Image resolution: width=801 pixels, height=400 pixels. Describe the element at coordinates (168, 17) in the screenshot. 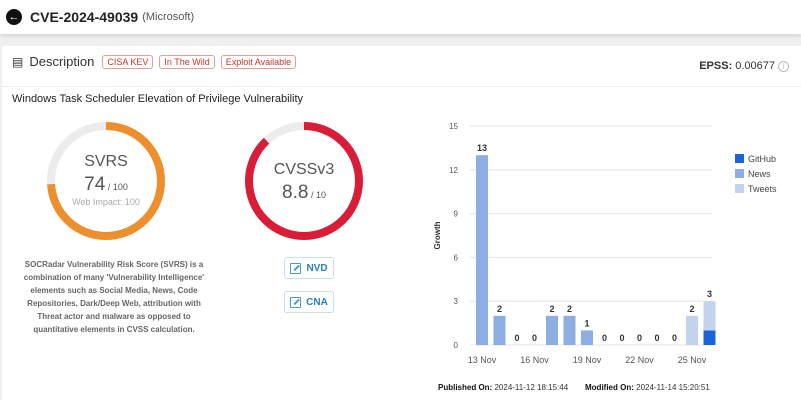

I see `vendor: (Microsoft)` at that location.